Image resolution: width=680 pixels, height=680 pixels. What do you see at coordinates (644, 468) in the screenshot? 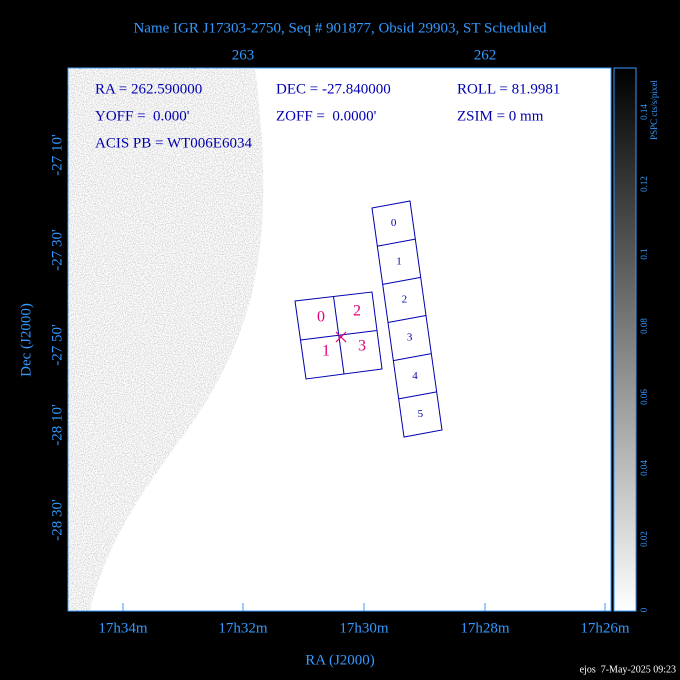
I see `colorbar-label: 0.04` at bounding box center [644, 468].